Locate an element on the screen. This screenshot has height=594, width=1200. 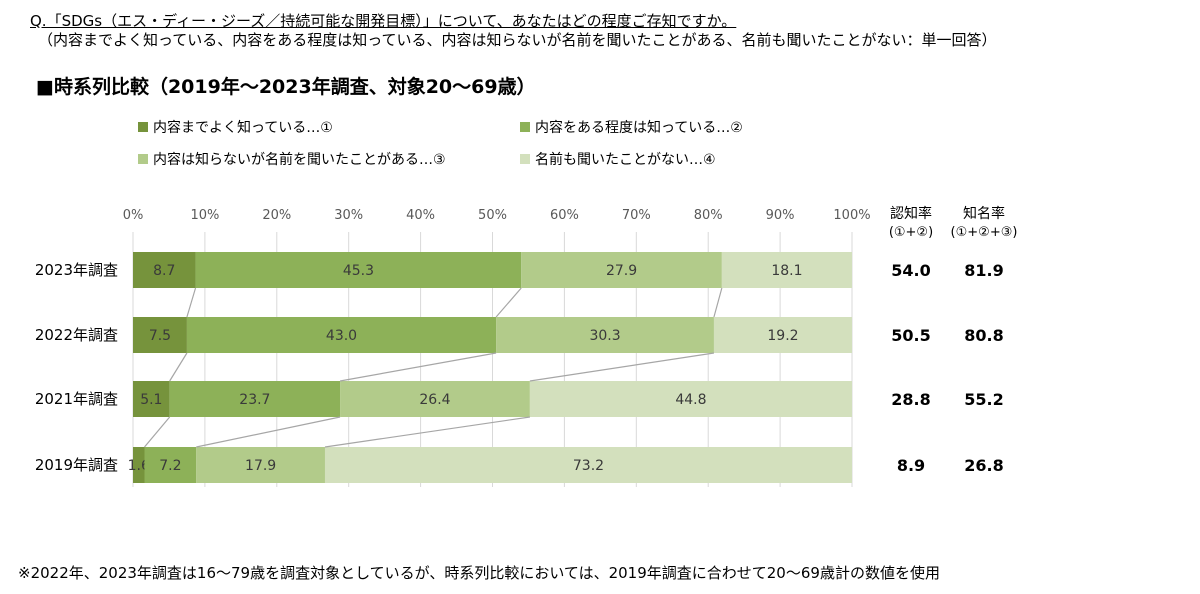
summary-header-2: 知名率 is located at coordinates (984, 213).